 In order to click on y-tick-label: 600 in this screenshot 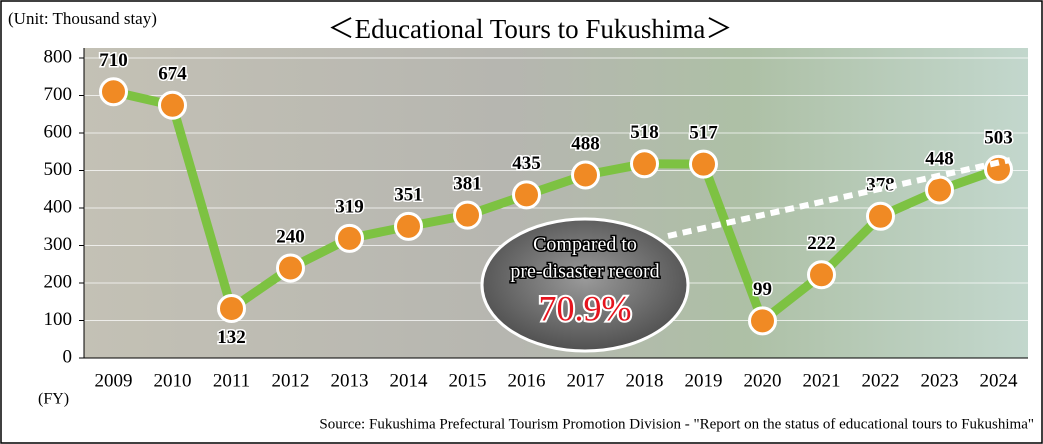, I will do `click(58, 131)`.